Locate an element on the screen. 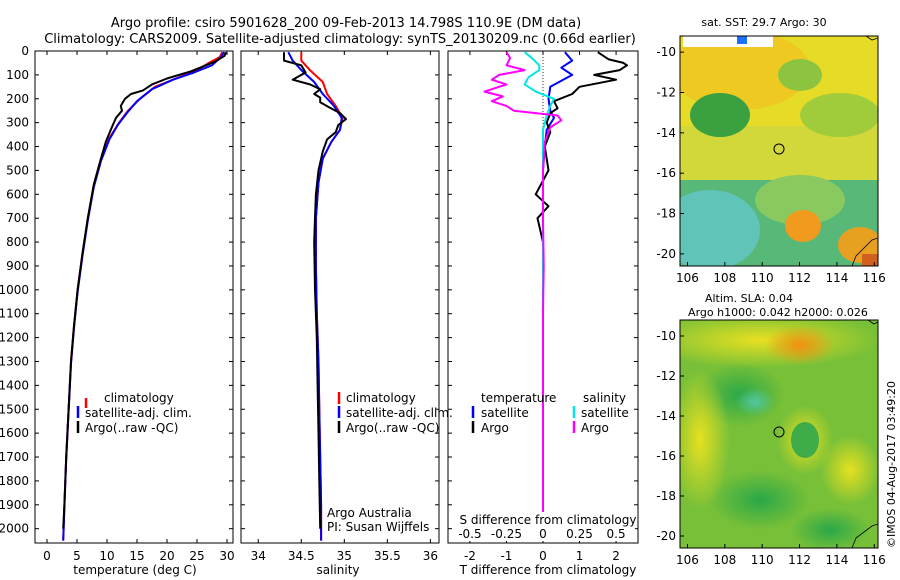  sla-field is located at coordinates (779, 434).